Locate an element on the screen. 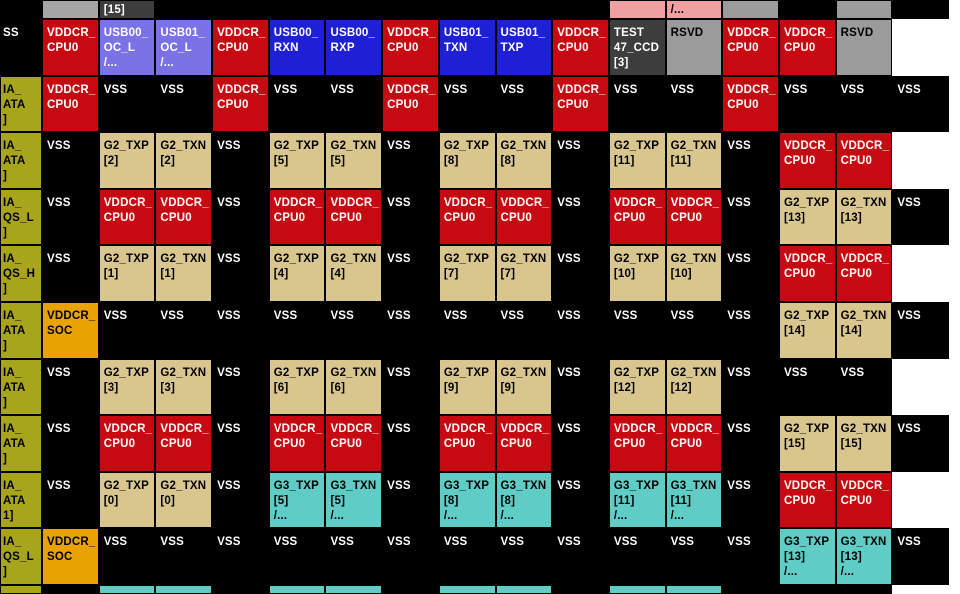 Image resolution: width=960 pixels, height=594 pixels. ball-cell: G2_TXN [1] is located at coordinates (184, 273).